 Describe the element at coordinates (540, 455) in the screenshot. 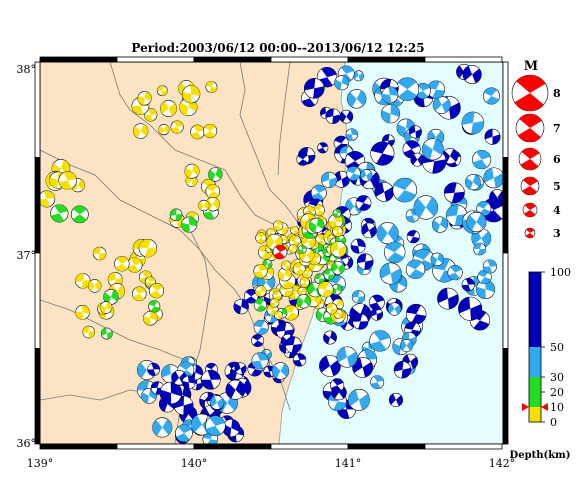

I see `depth-legend-title: Depth(km)` at that location.